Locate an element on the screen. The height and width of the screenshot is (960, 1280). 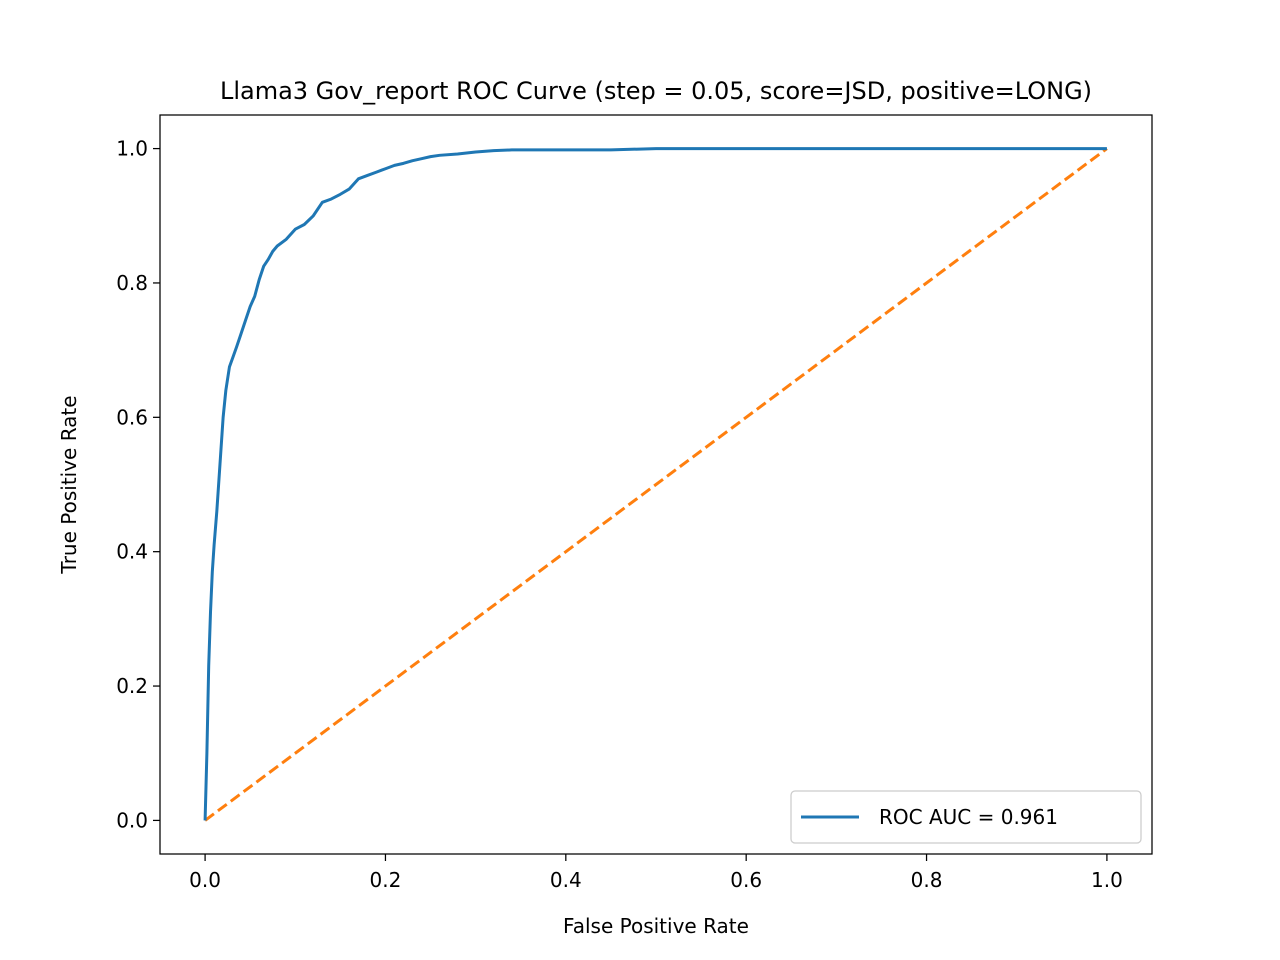
x-tick-label: 0.4 is located at coordinates (566, 880).